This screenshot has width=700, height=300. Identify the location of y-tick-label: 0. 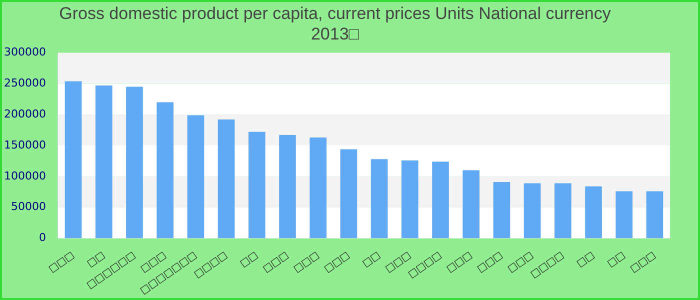
(42, 237).